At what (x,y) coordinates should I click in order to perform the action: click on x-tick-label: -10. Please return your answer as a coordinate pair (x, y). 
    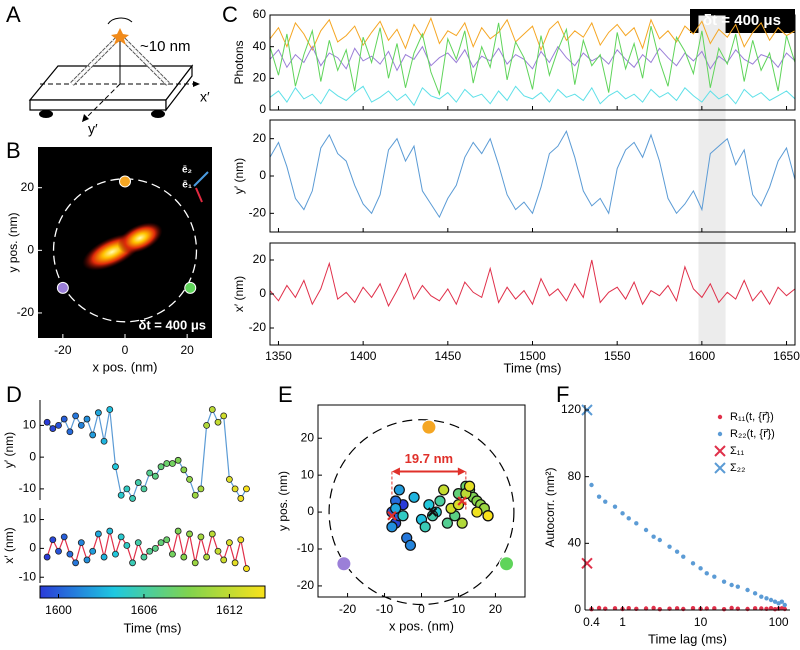
    Looking at the image, I should click on (385, 609).